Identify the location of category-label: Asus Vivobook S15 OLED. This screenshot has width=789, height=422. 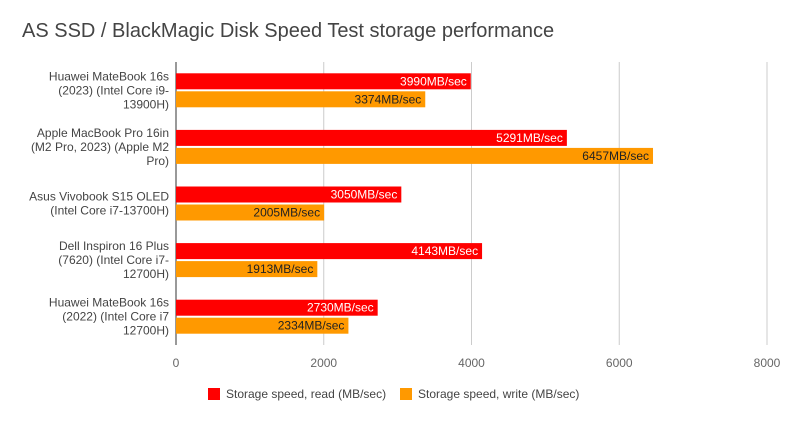
(99, 197).